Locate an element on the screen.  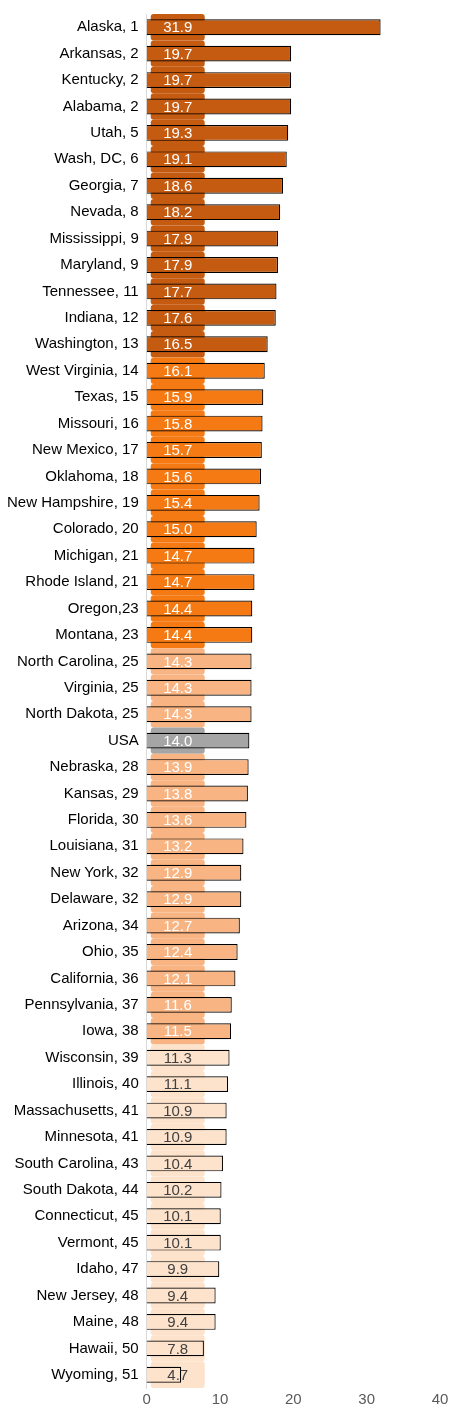
data-label: 16.5 is located at coordinates (178, 344).